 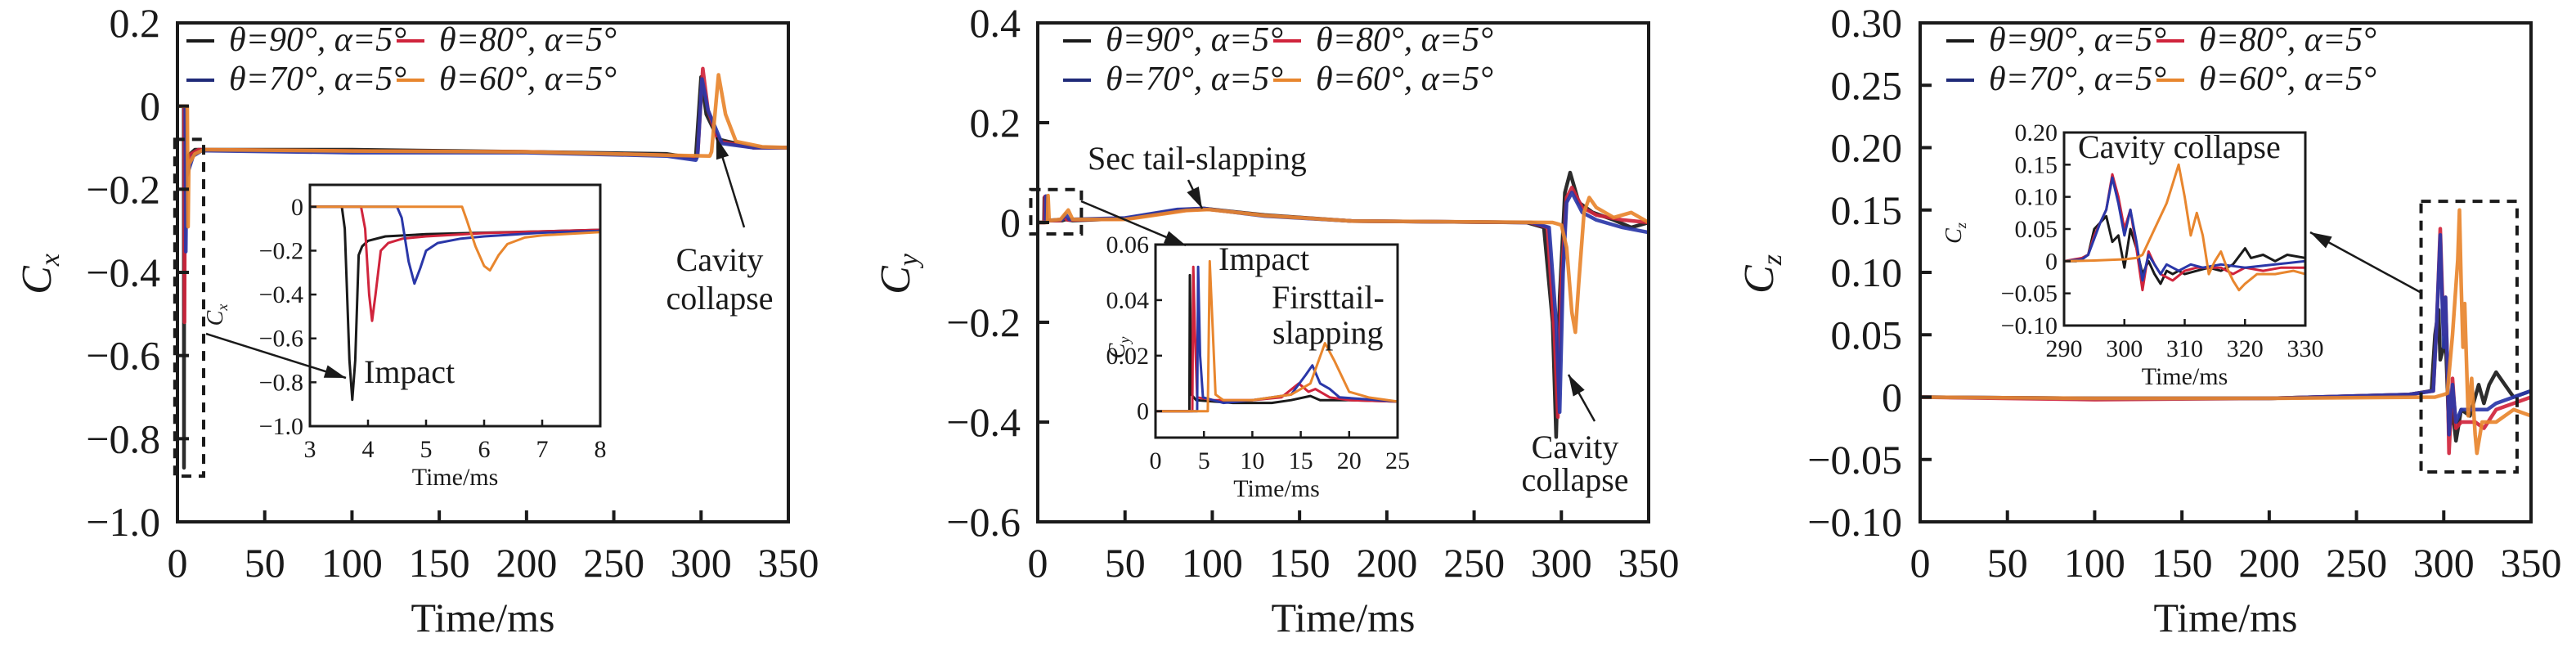 I want to click on y-tick-label: −1.0, so click(x=123, y=522).